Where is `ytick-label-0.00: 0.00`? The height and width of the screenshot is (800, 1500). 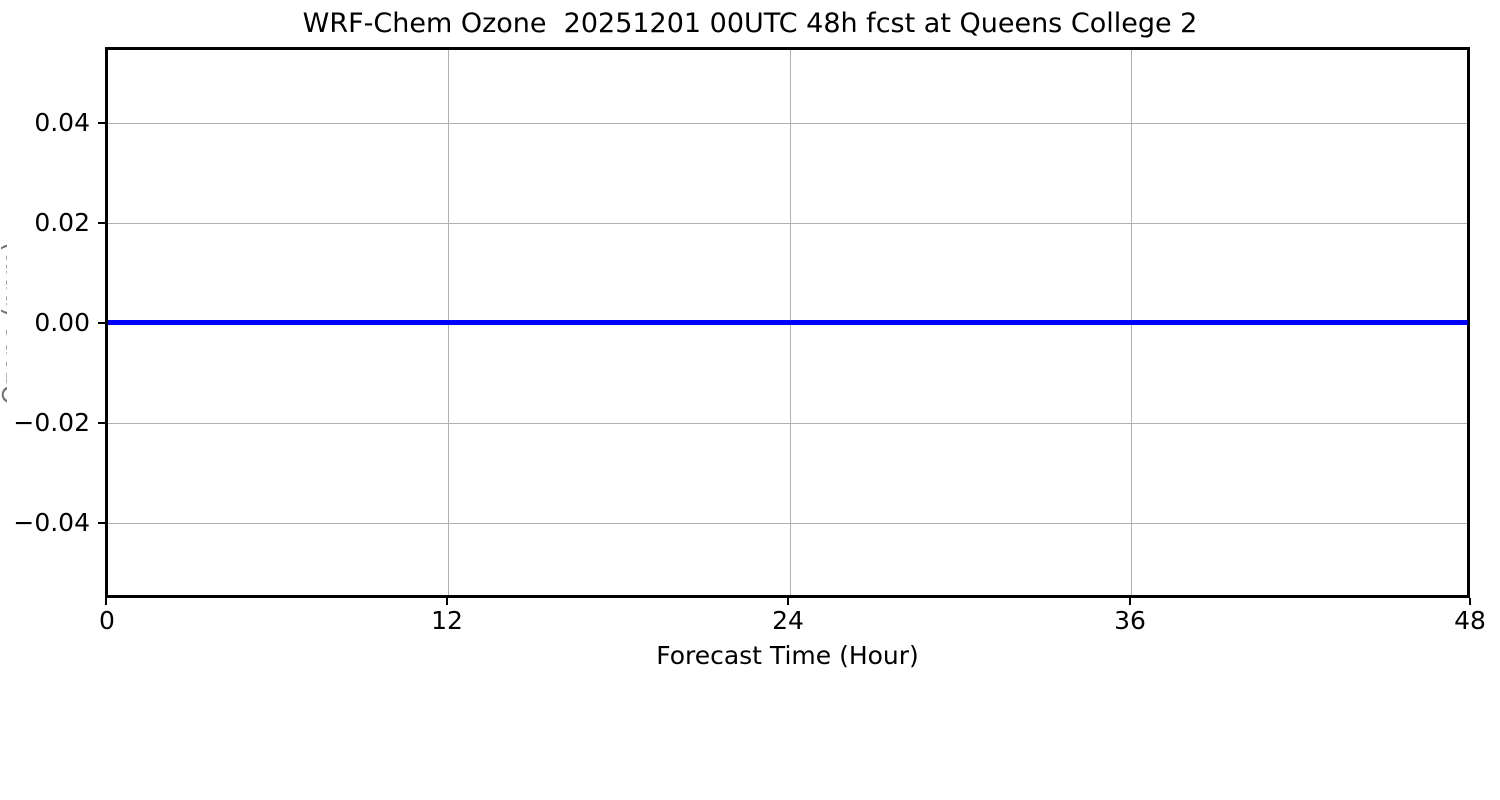
ytick-label-0.00: 0.00 is located at coordinates (62, 322).